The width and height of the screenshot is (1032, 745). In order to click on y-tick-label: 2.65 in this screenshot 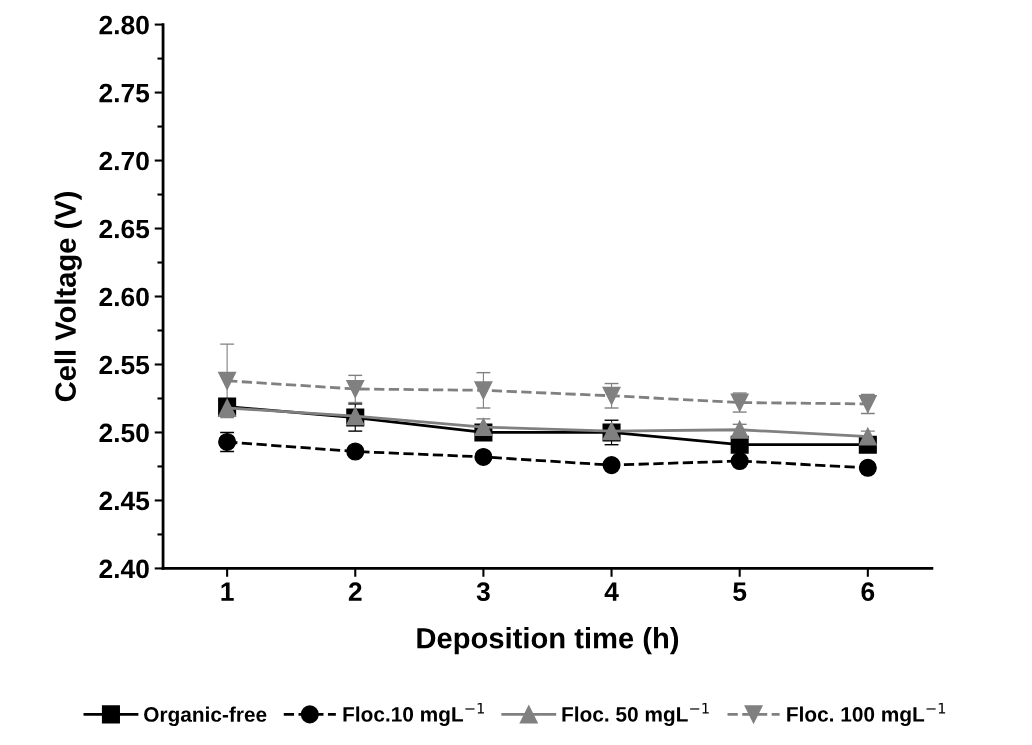, I will do `click(124, 229)`.